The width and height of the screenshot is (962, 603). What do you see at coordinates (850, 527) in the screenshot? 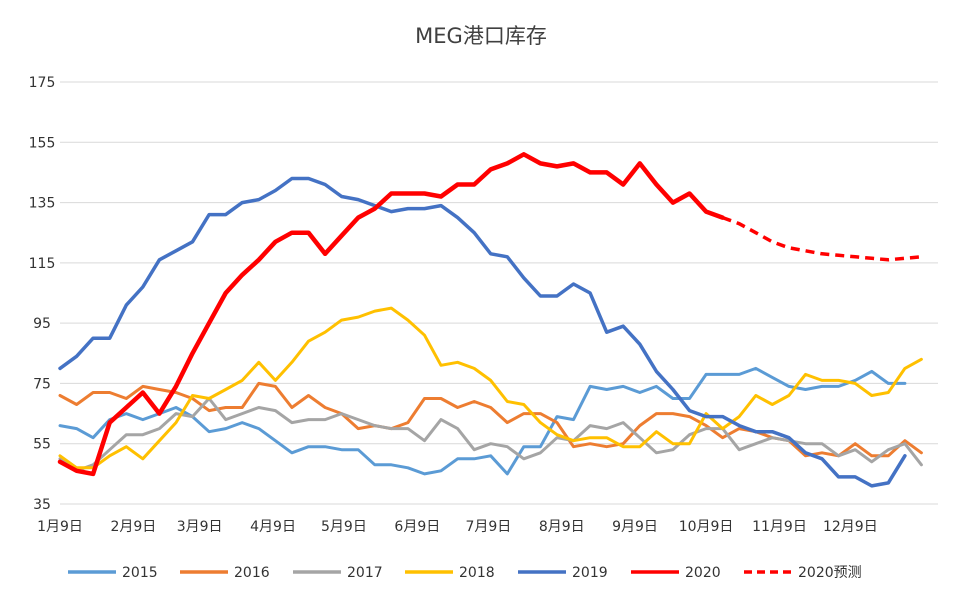
I see `x-tick-label: 12月9日` at bounding box center [850, 527].